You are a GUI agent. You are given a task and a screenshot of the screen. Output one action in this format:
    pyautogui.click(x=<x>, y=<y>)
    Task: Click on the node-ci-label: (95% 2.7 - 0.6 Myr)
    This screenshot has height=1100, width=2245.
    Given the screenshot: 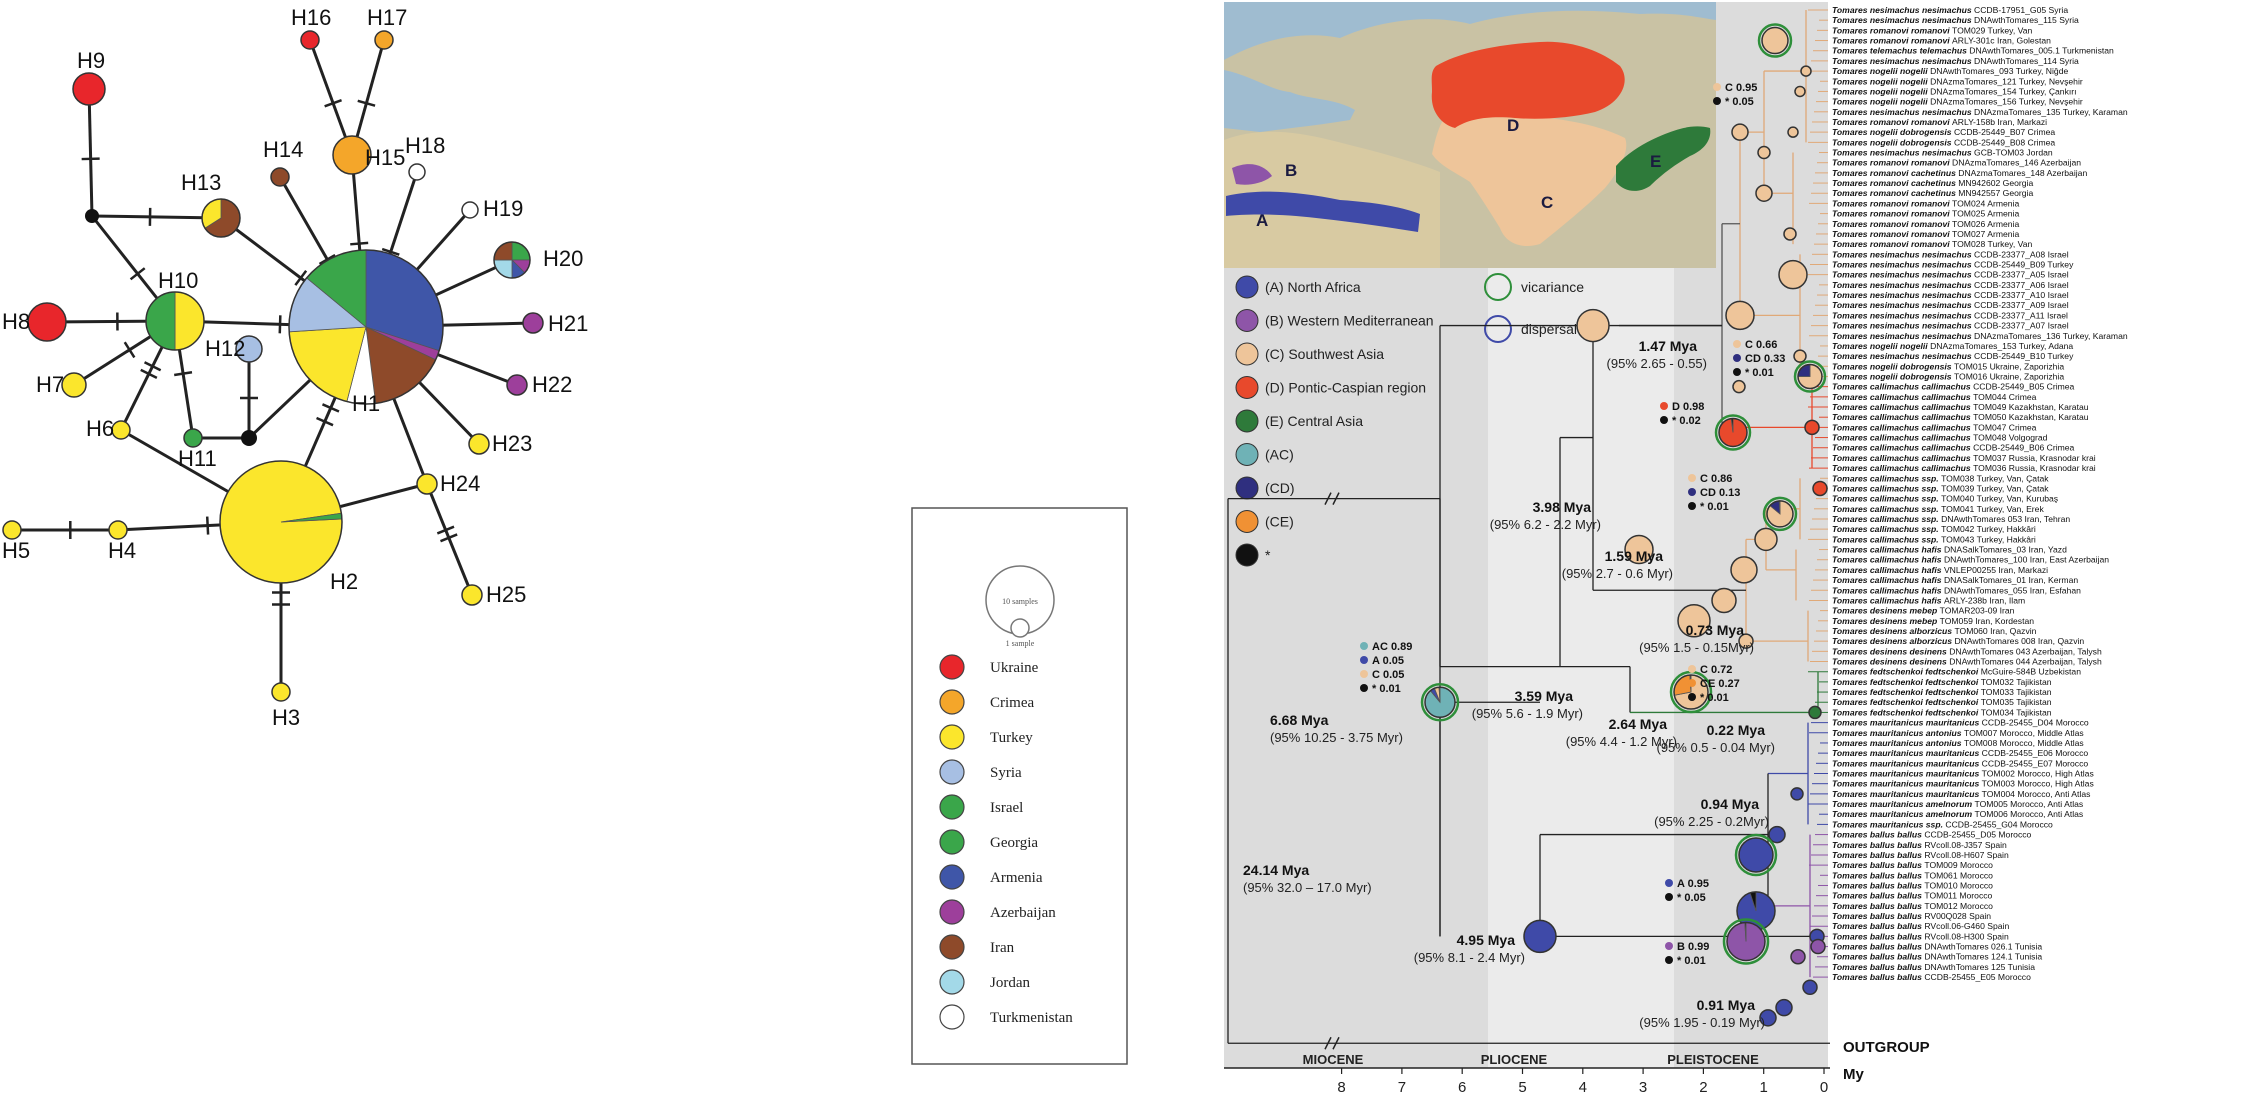 What is the action you would take?
    pyautogui.click(x=1617, y=573)
    